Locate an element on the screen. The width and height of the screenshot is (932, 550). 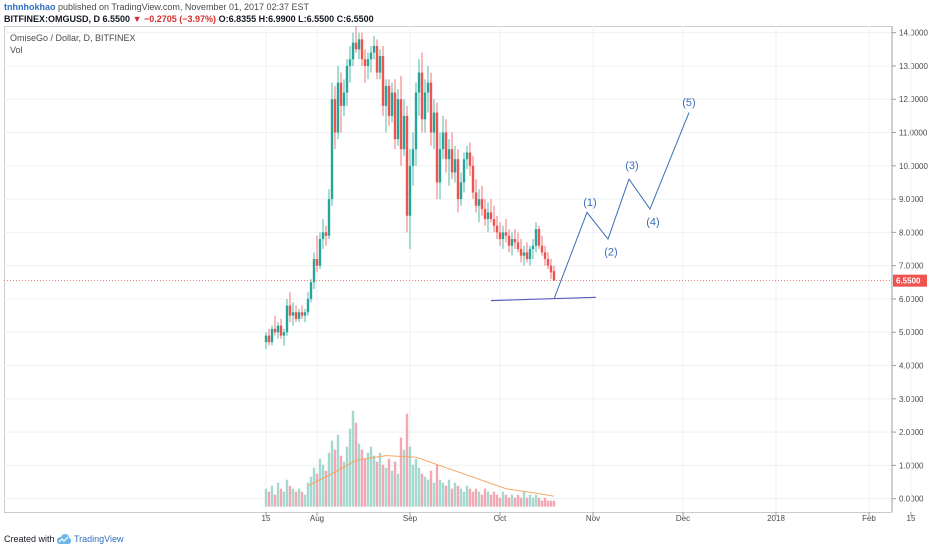
last-price-label: 6.5500 is located at coordinates (908, 281).